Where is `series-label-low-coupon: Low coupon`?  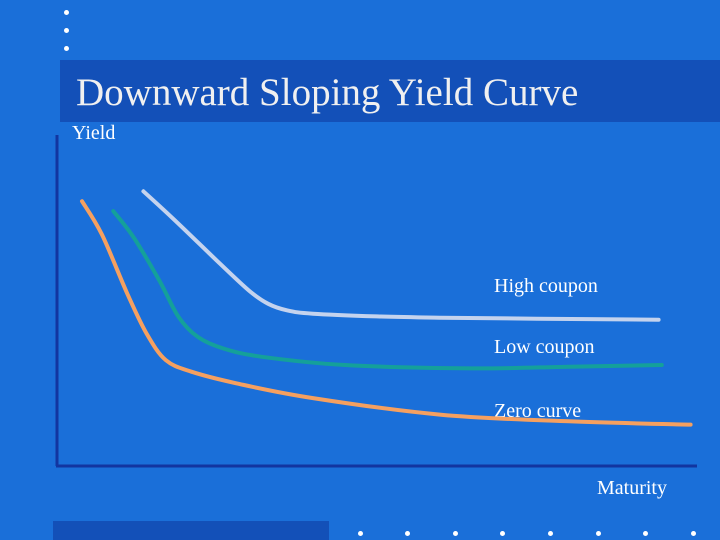 series-label-low-coupon: Low coupon is located at coordinates (544, 347).